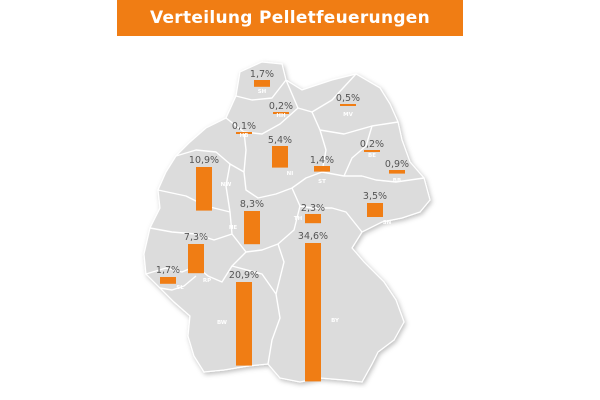  I want to click on title-banner: Verteilung Pelletfeuerungen, so click(290, 18).